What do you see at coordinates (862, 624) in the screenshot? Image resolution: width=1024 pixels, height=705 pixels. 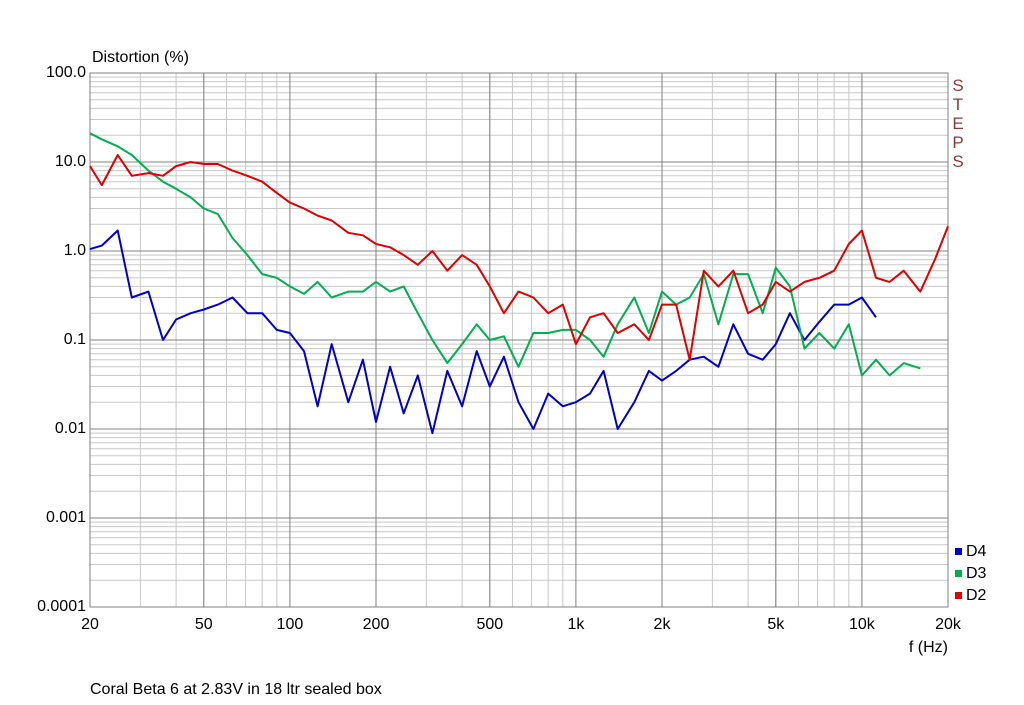 I see `x-tick-label: 10k` at bounding box center [862, 624].